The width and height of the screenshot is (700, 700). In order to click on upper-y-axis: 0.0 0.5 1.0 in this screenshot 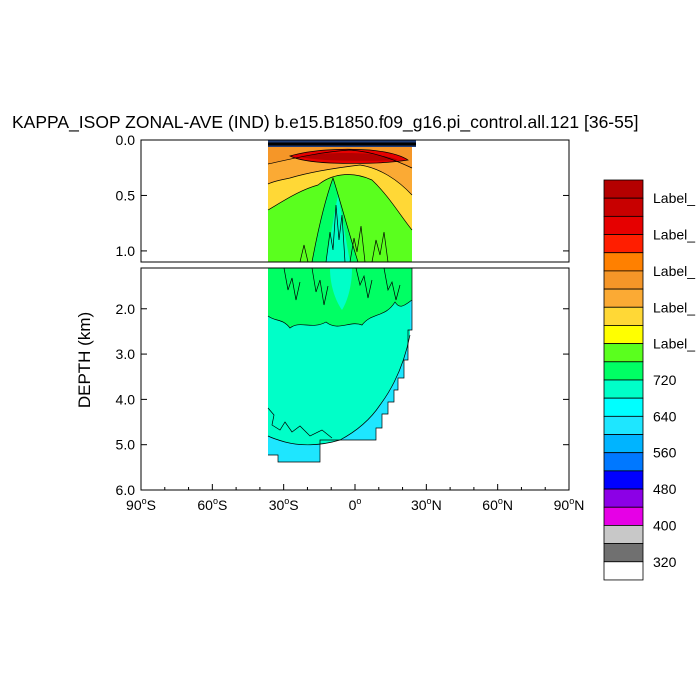, I will do `click(342, 195)`.